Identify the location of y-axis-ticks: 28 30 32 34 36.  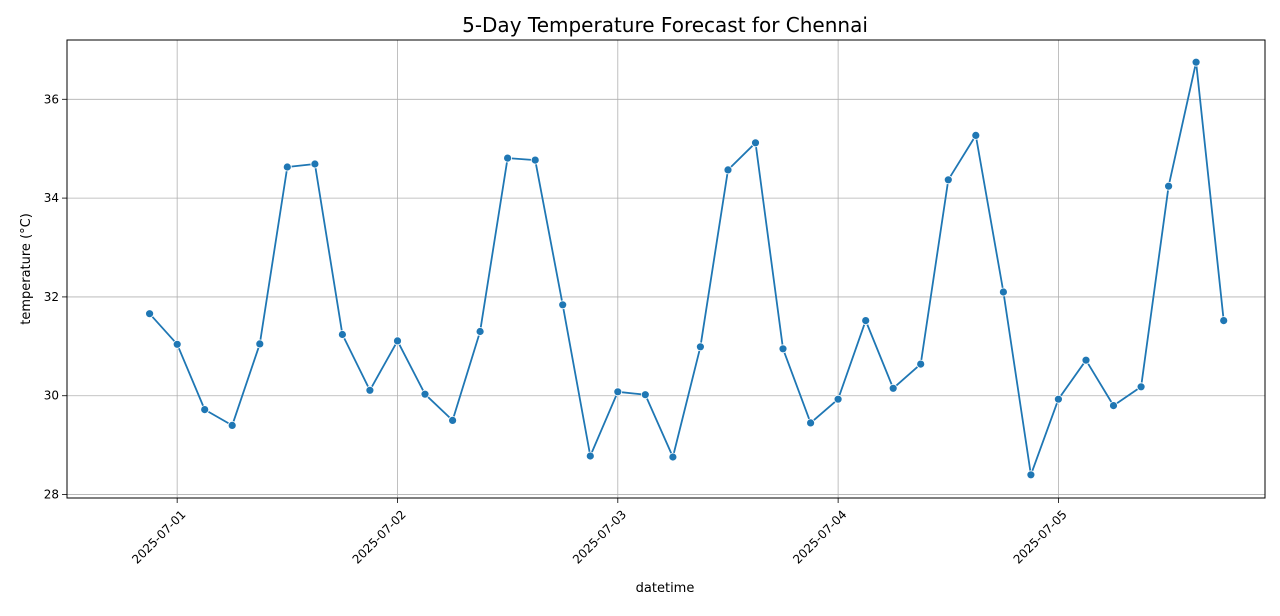
(55, 297).